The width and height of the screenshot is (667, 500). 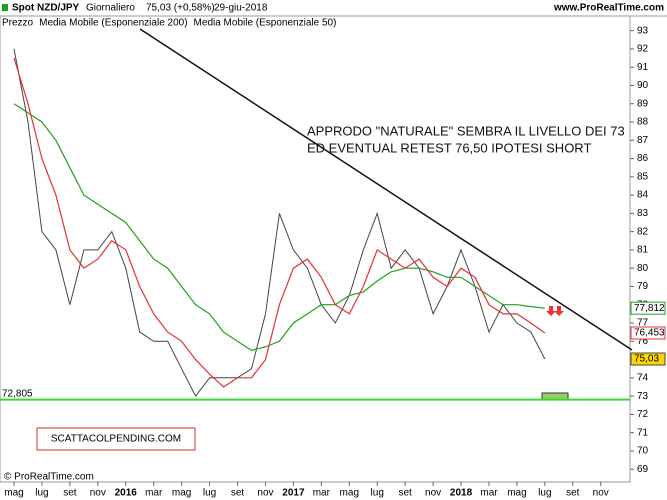 What do you see at coordinates (643, 67) in the screenshot?
I see `y-tick-label: 91` at bounding box center [643, 67].